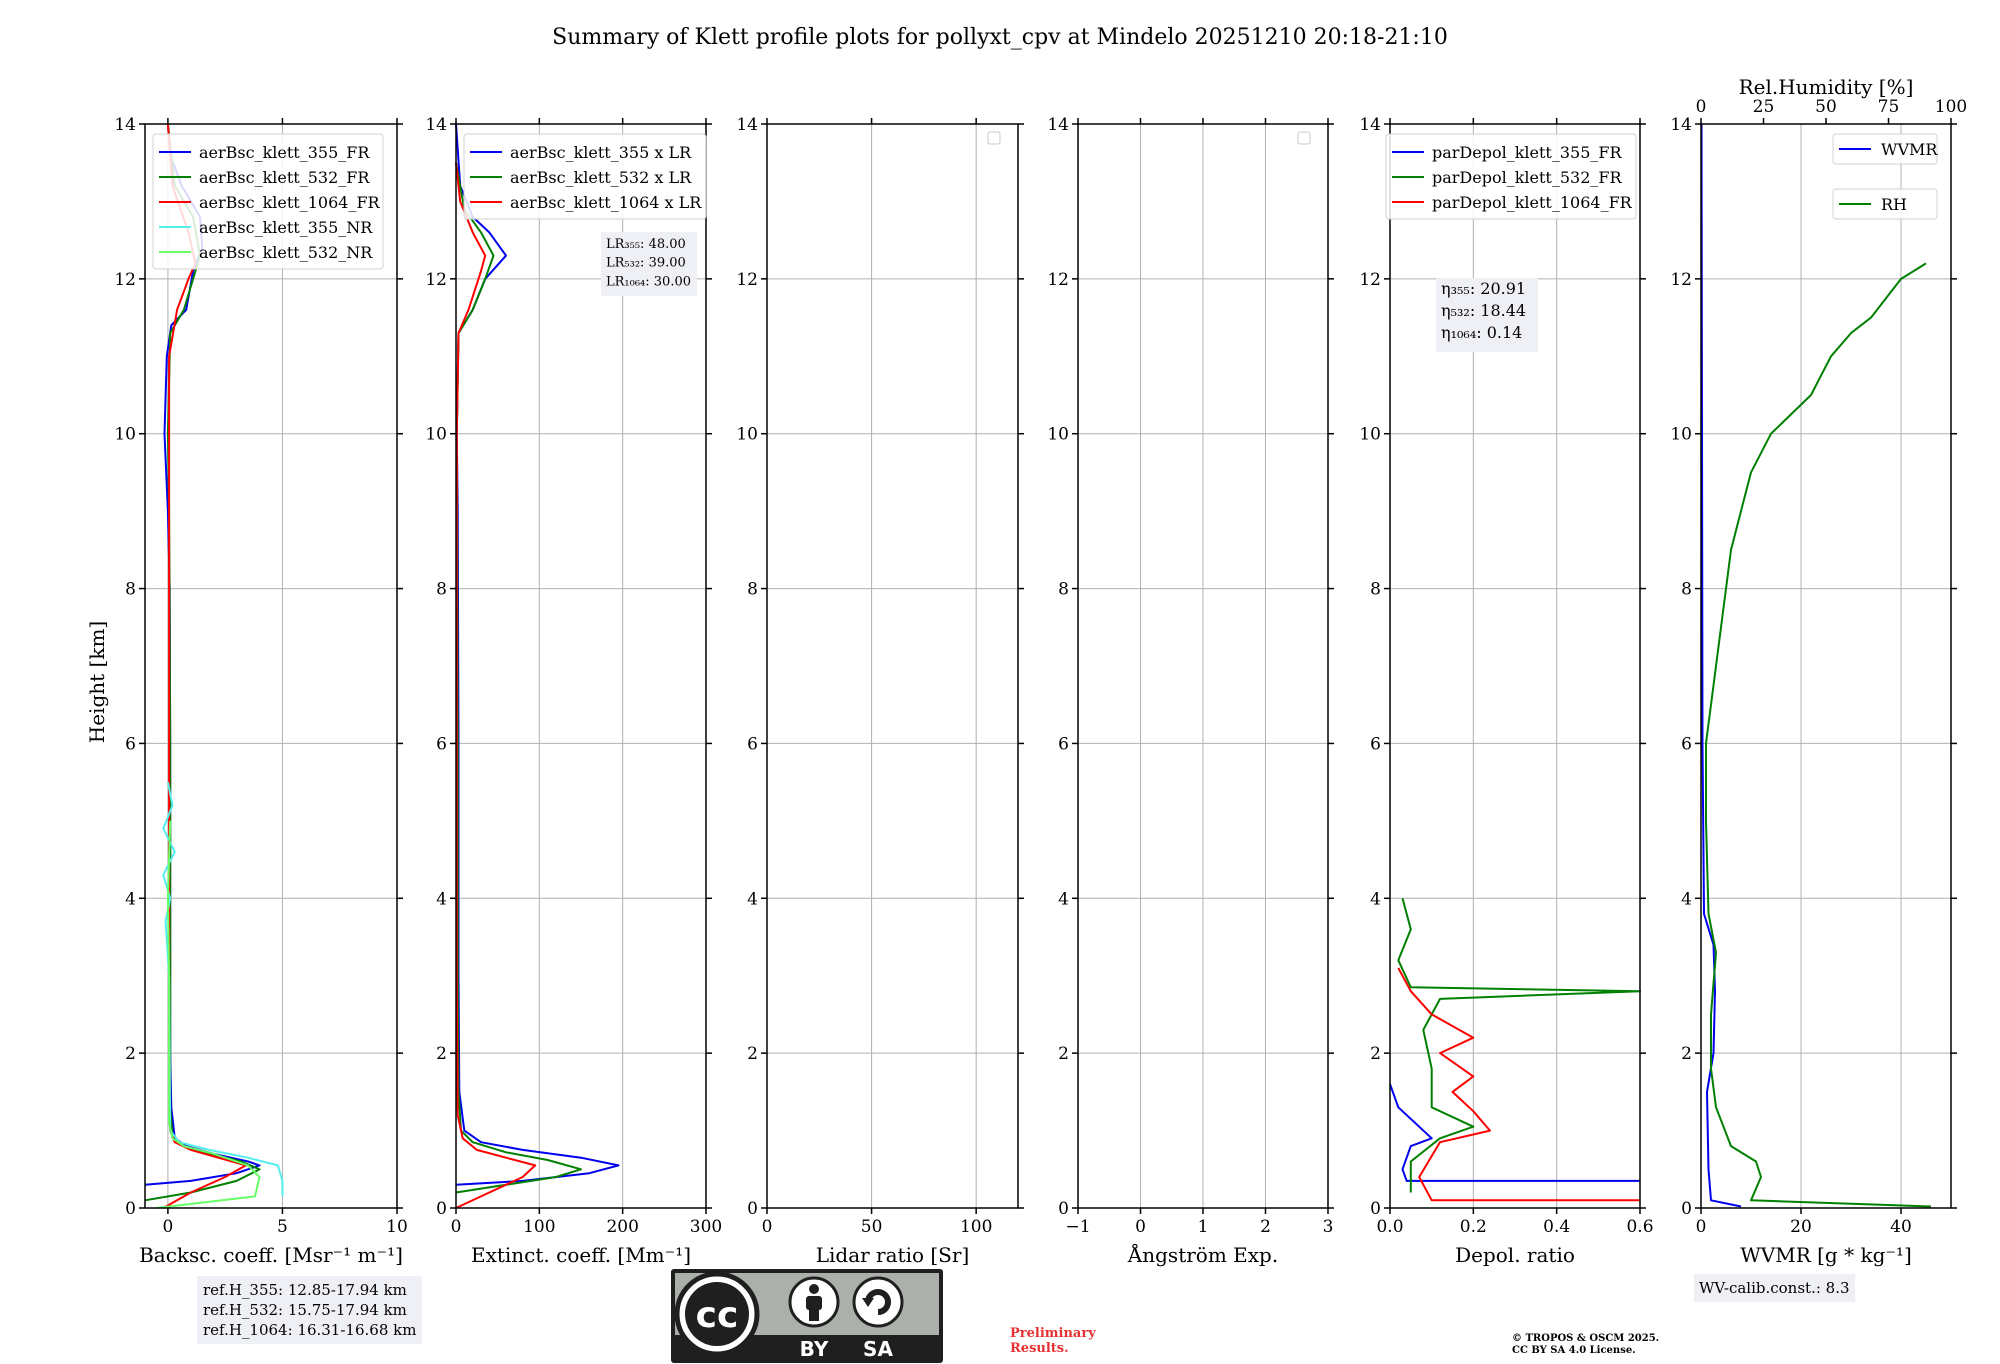 The image size is (2000, 1364). Describe the element at coordinates (646, 263) in the screenshot. I see `annotation-text: LR₅₃₂: 39.00` at that location.